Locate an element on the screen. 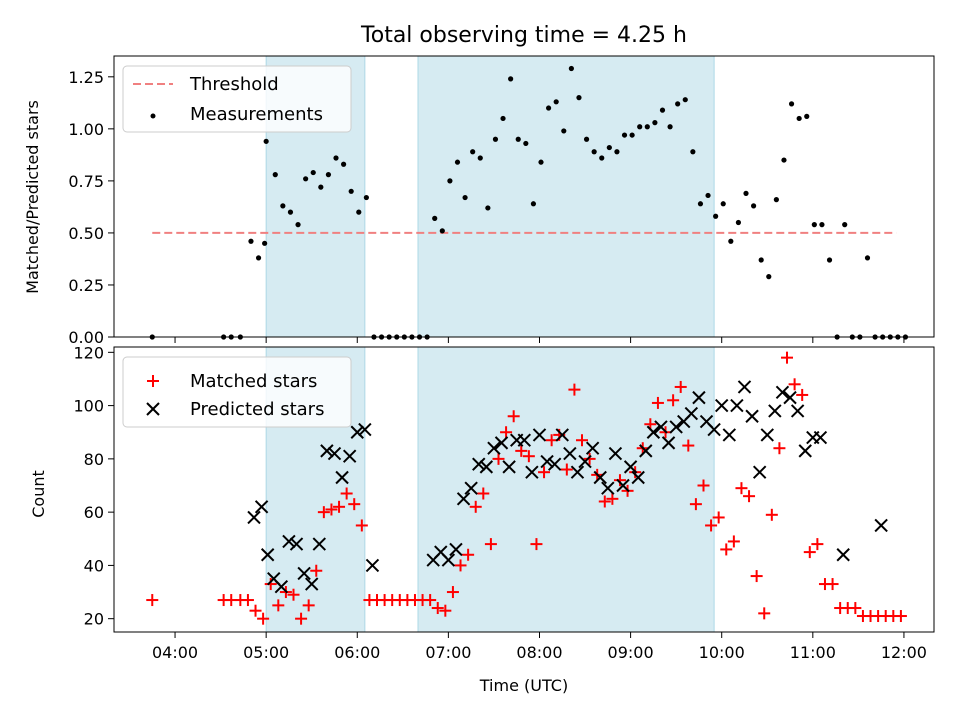 Image resolution: width=960 pixels, height=720 pixels. legend-threshold-label: Threshold is located at coordinates (234, 84).